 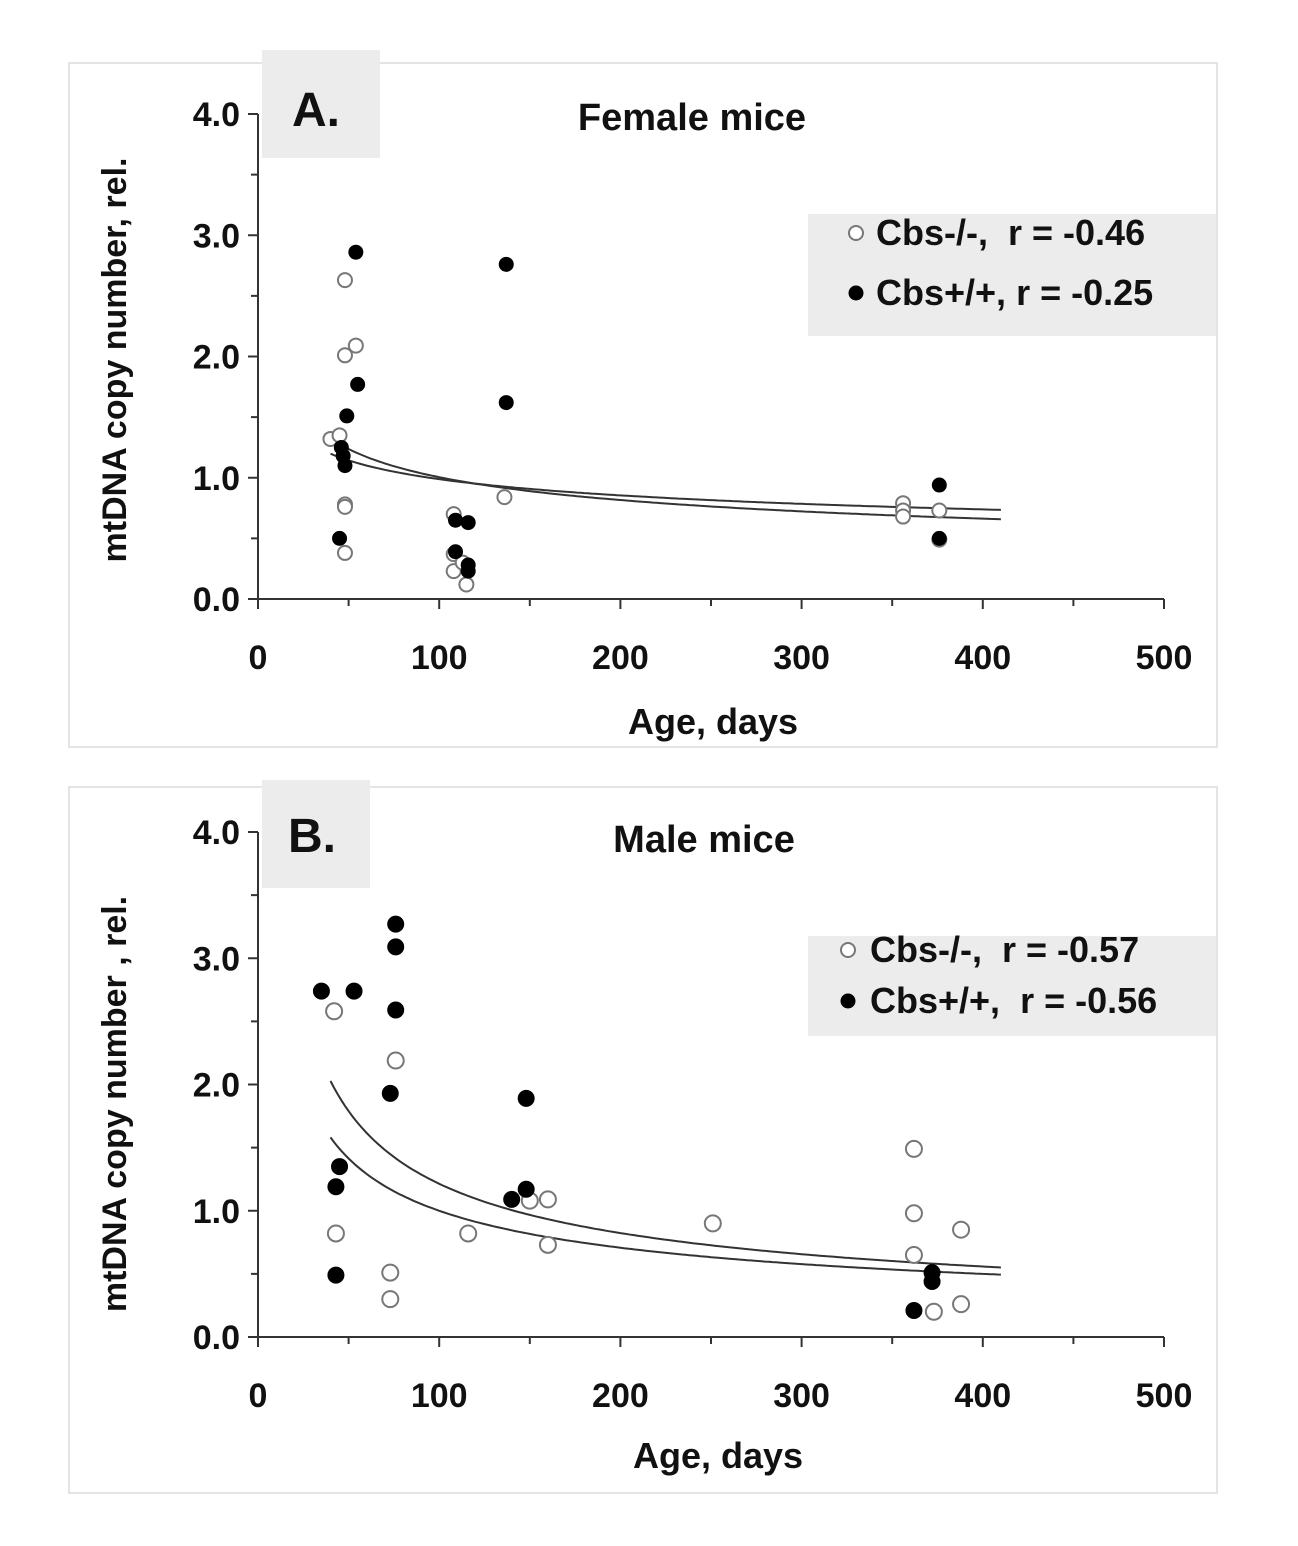 What do you see at coordinates (692, 118) in the screenshot?
I see `chart-title: Female mice` at bounding box center [692, 118].